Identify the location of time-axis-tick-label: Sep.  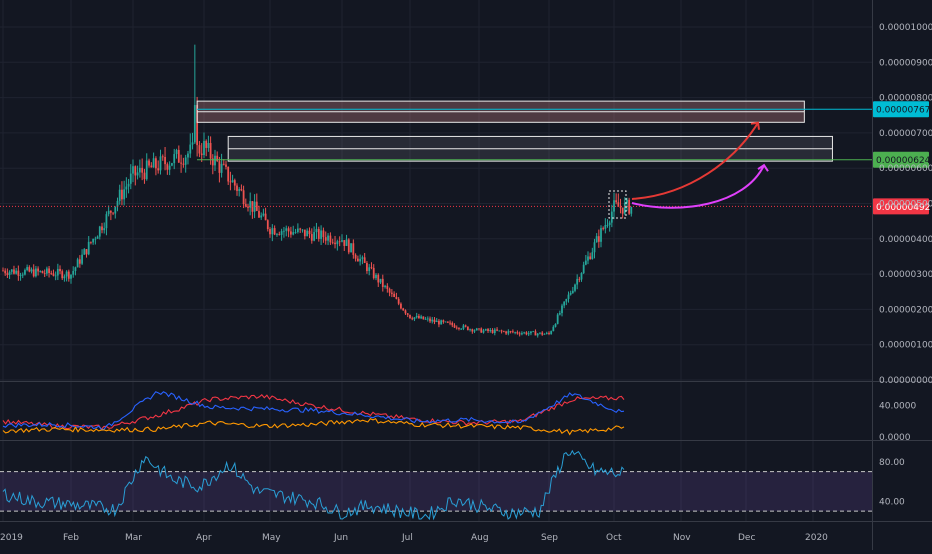
(549, 538).